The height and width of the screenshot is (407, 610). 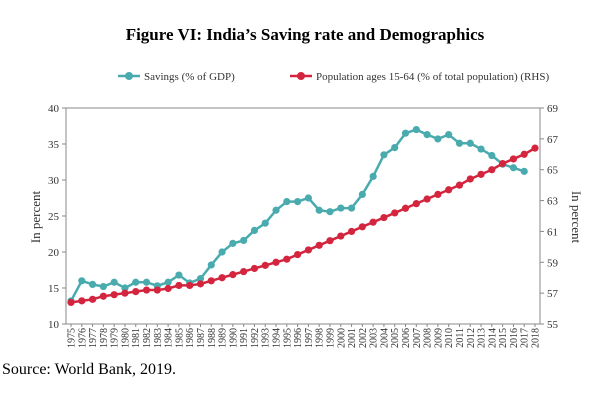 I want to click on x-tick-label: 1977, so click(x=93, y=338).